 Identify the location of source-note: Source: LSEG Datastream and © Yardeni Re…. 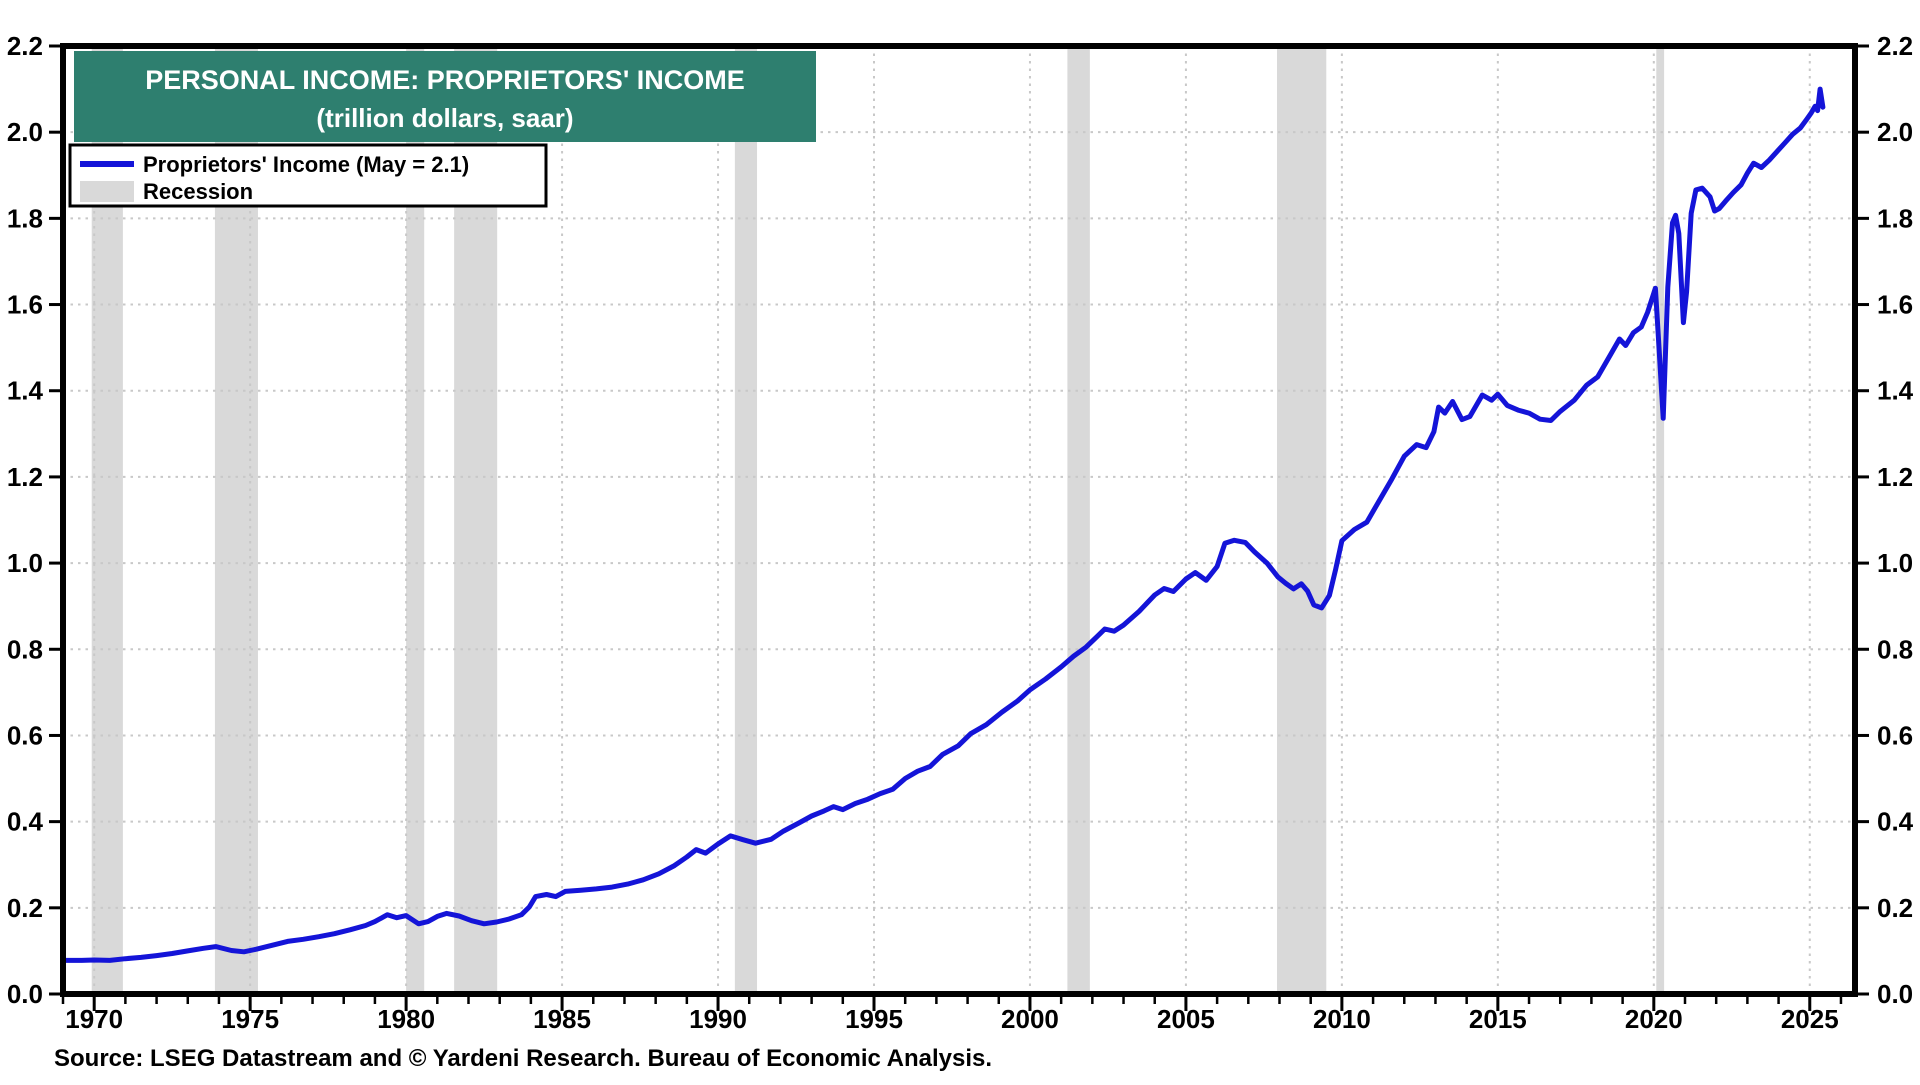
(523, 1058).